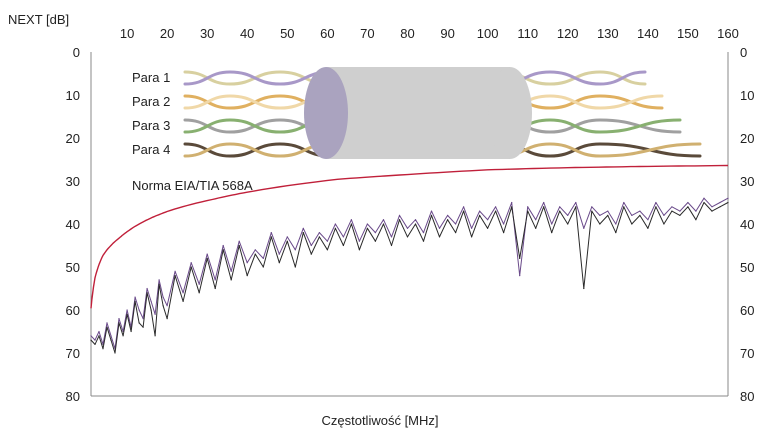 The height and width of the screenshot is (434, 784). I want to click on x-tick-label: 60, so click(327, 33).